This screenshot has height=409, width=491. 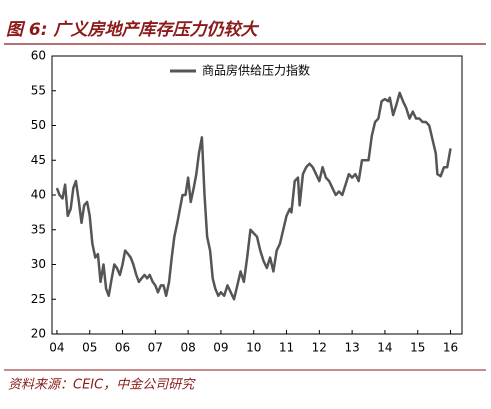 I want to click on y-tick-label: 30, so click(x=38, y=264).